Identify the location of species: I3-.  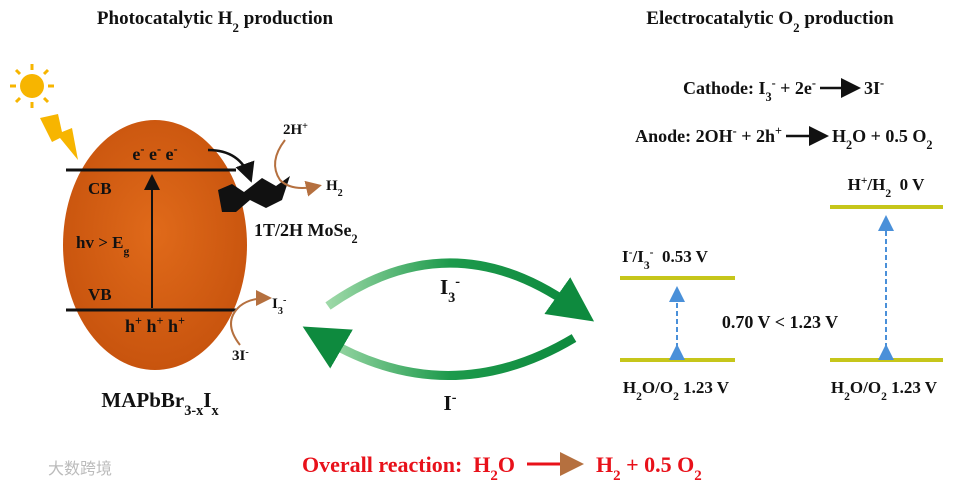
(279, 306).